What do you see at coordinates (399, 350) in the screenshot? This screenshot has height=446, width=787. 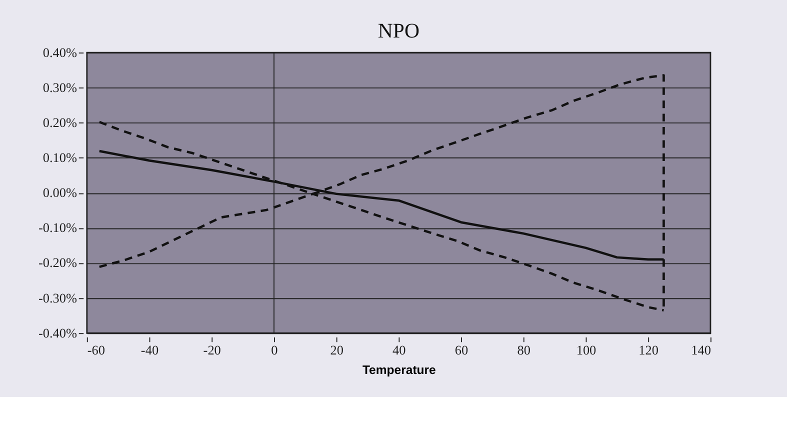 I see `x-tick-label: 40` at bounding box center [399, 350].